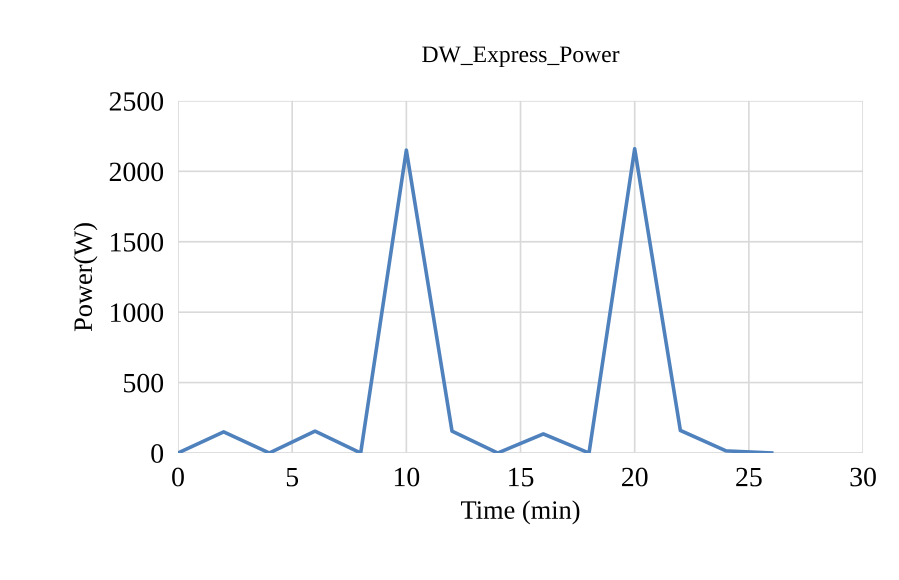 The image size is (899, 580). Describe the element at coordinates (157, 453) in the screenshot. I see `y-tick-label: 0` at that location.